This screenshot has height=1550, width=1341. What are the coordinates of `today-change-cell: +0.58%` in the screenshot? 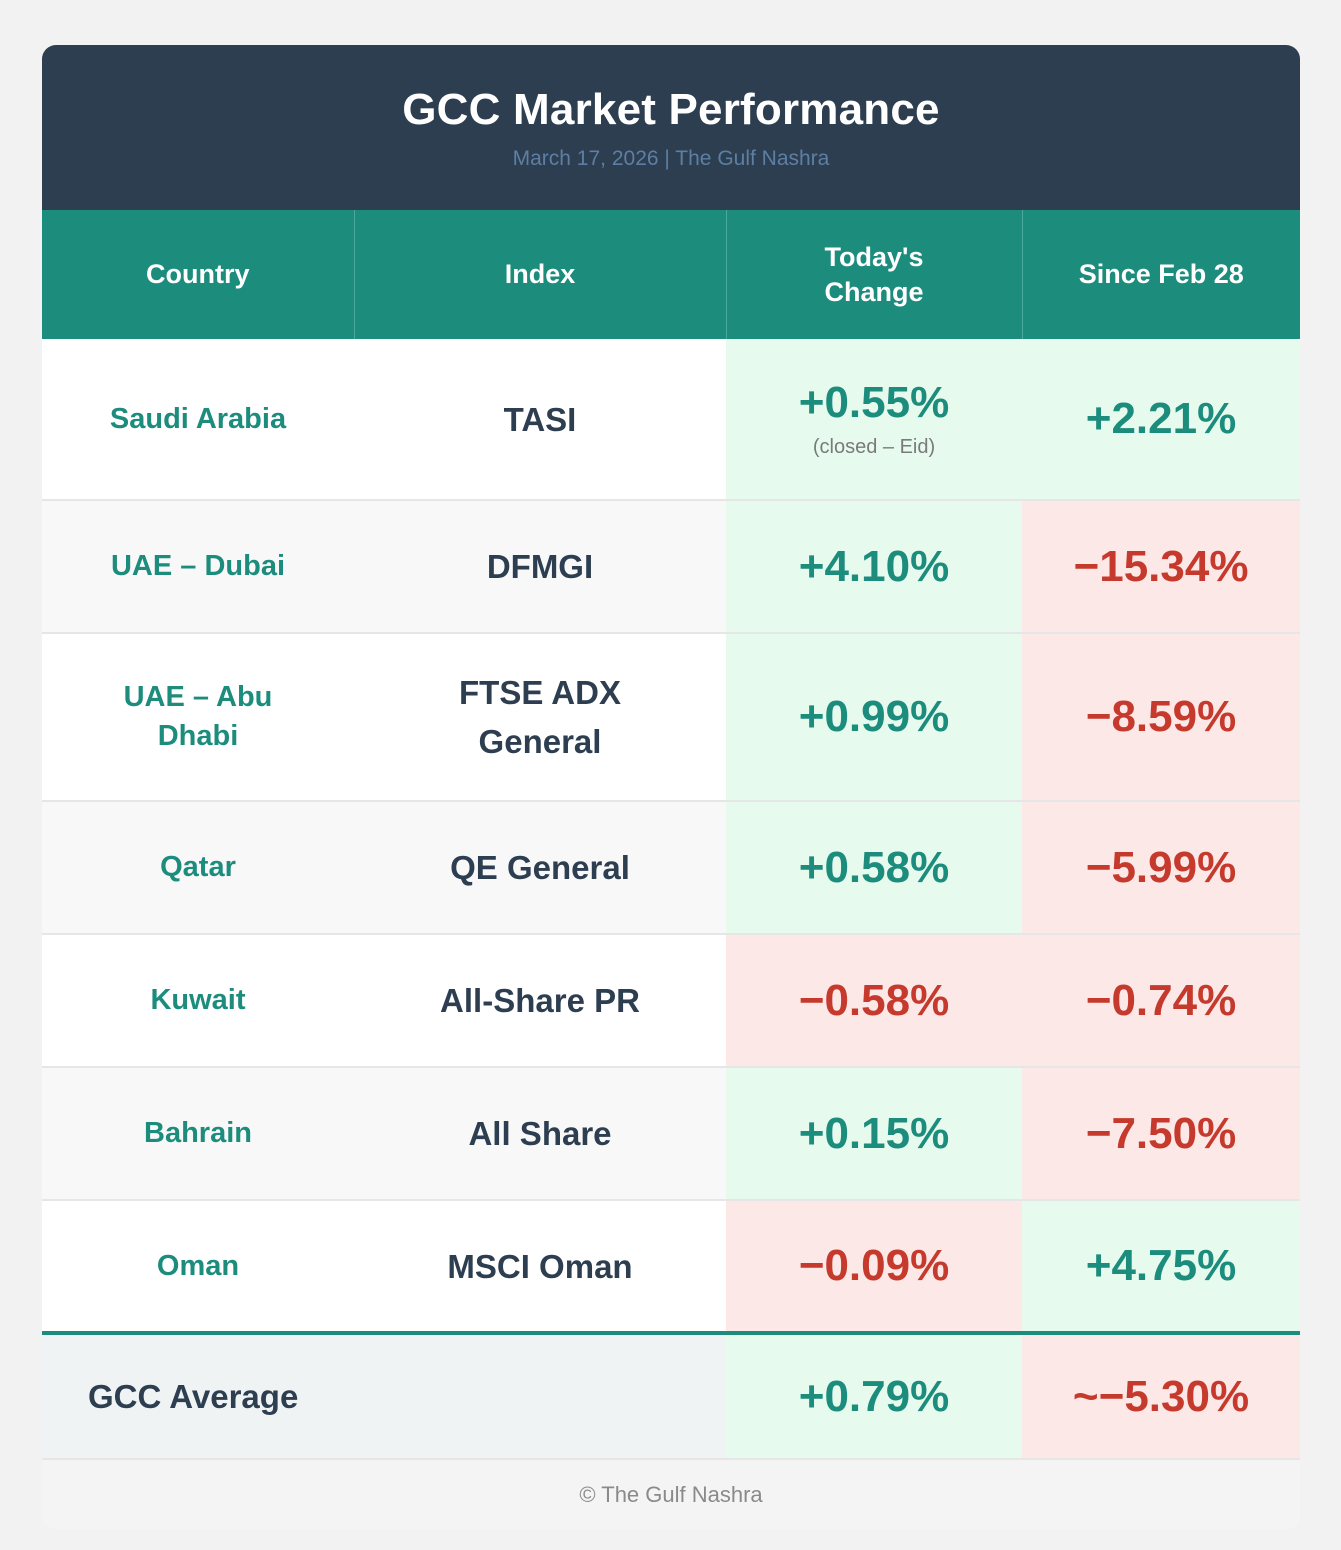 It's located at (874, 868).